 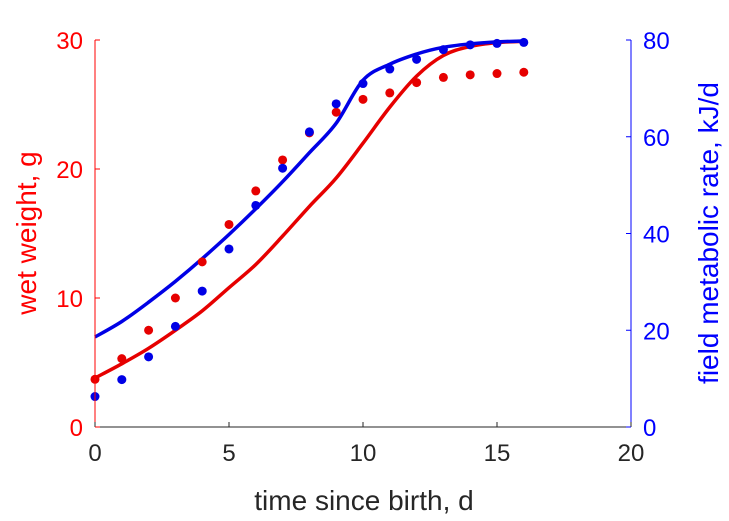 I want to click on right-tick-label: 40, so click(x=656, y=235).